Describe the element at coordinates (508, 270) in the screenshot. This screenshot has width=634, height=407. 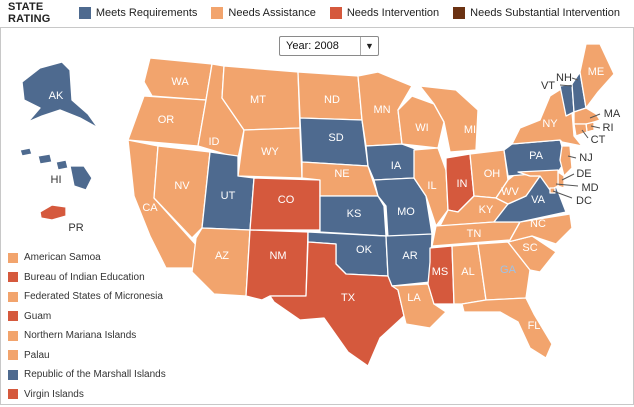
I see `label-ga: GA` at that location.